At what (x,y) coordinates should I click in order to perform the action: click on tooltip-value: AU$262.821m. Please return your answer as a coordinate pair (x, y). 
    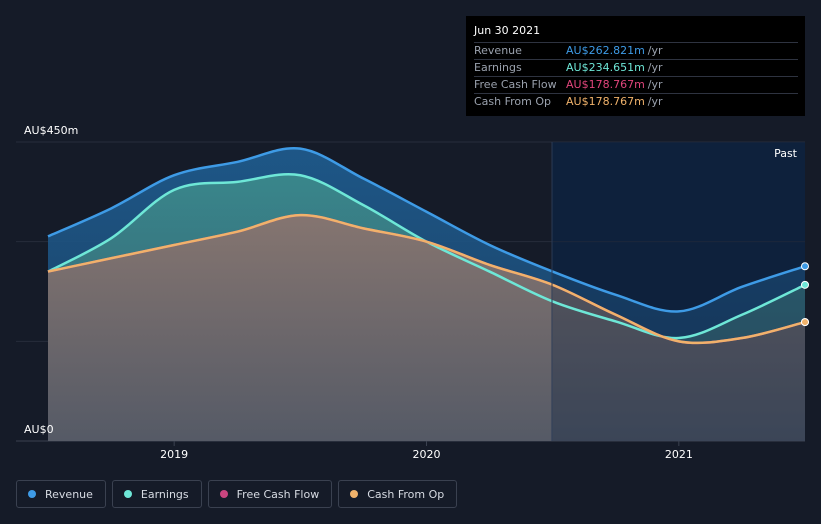
    Looking at the image, I should click on (605, 50).